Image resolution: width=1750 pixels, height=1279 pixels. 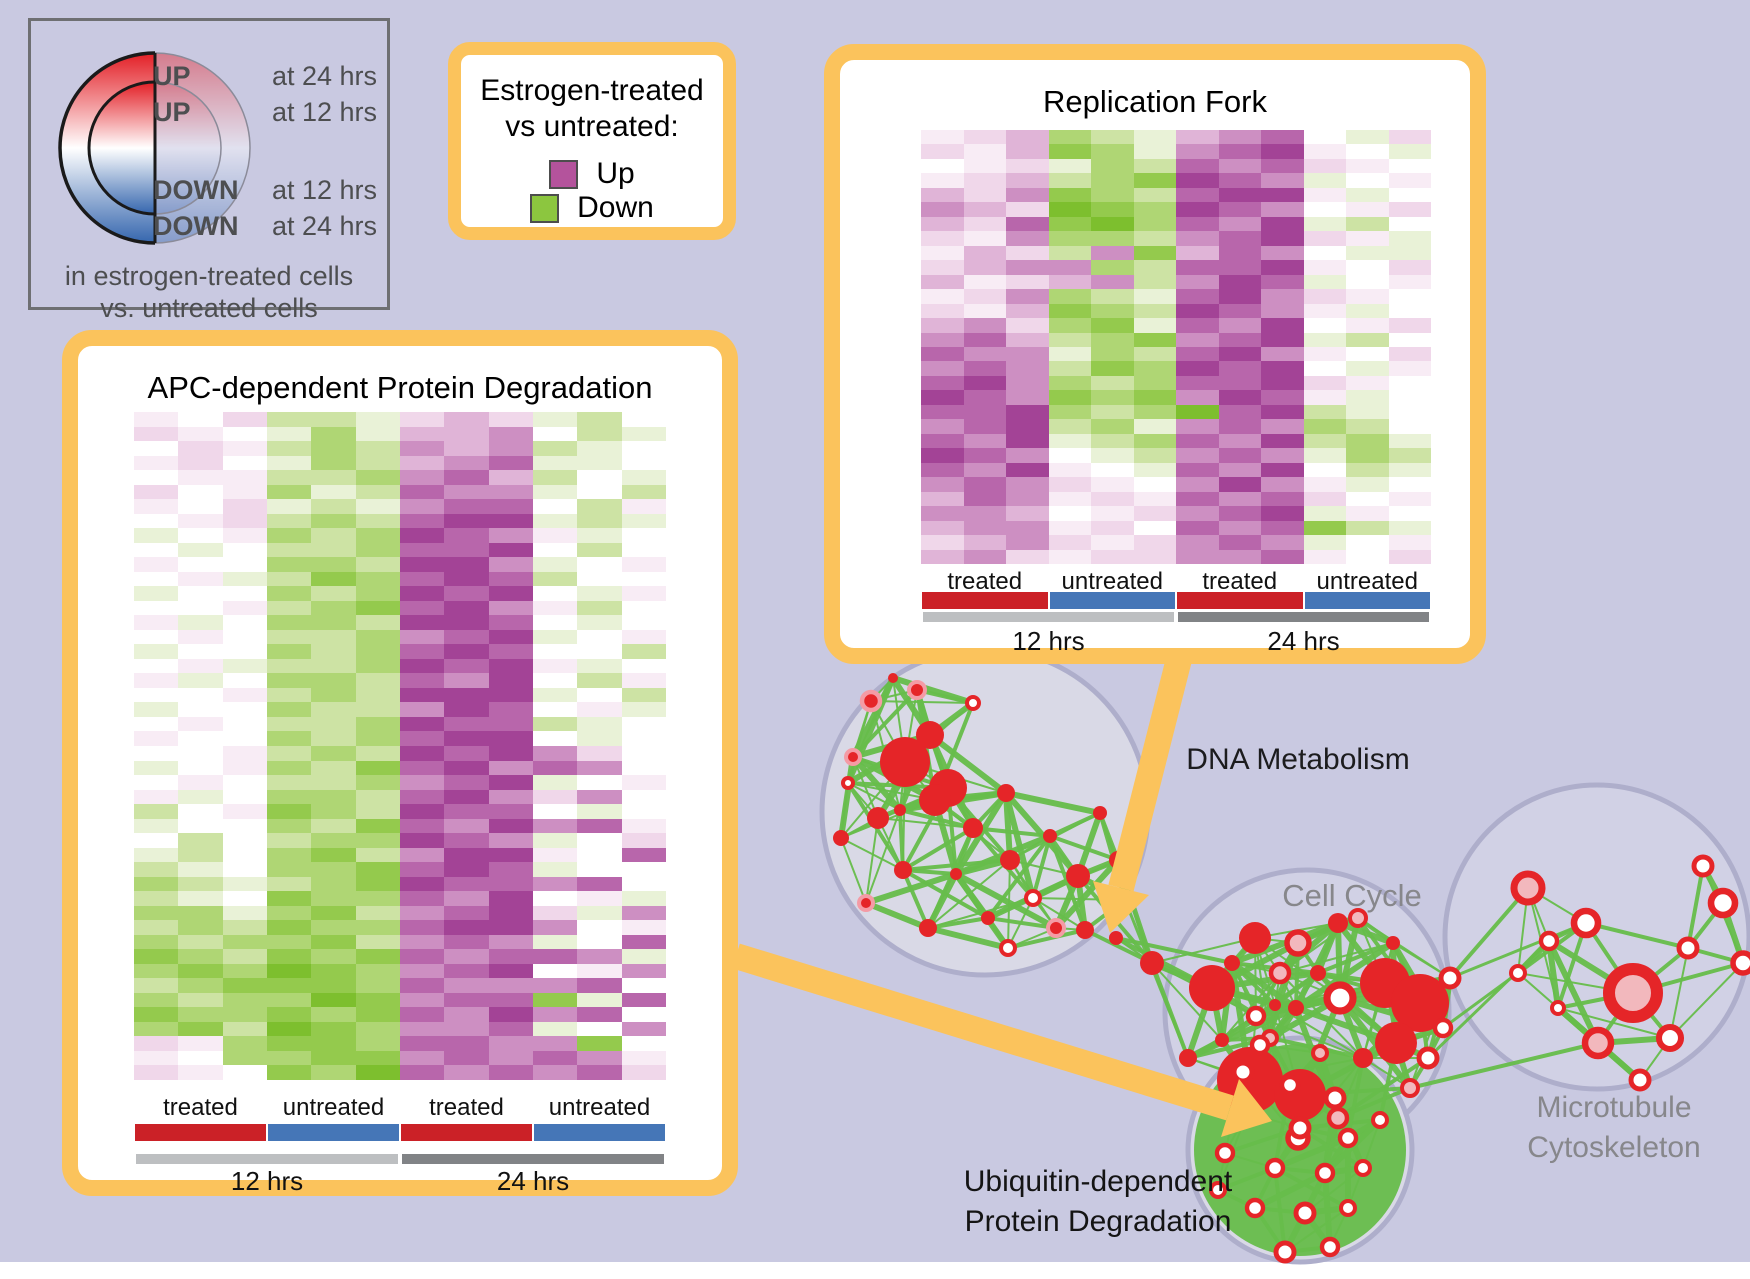 What do you see at coordinates (1098, 1221) in the screenshot?
I see `cluster-label-line: Protein Degradation` at bounding box center [1098, 1221].